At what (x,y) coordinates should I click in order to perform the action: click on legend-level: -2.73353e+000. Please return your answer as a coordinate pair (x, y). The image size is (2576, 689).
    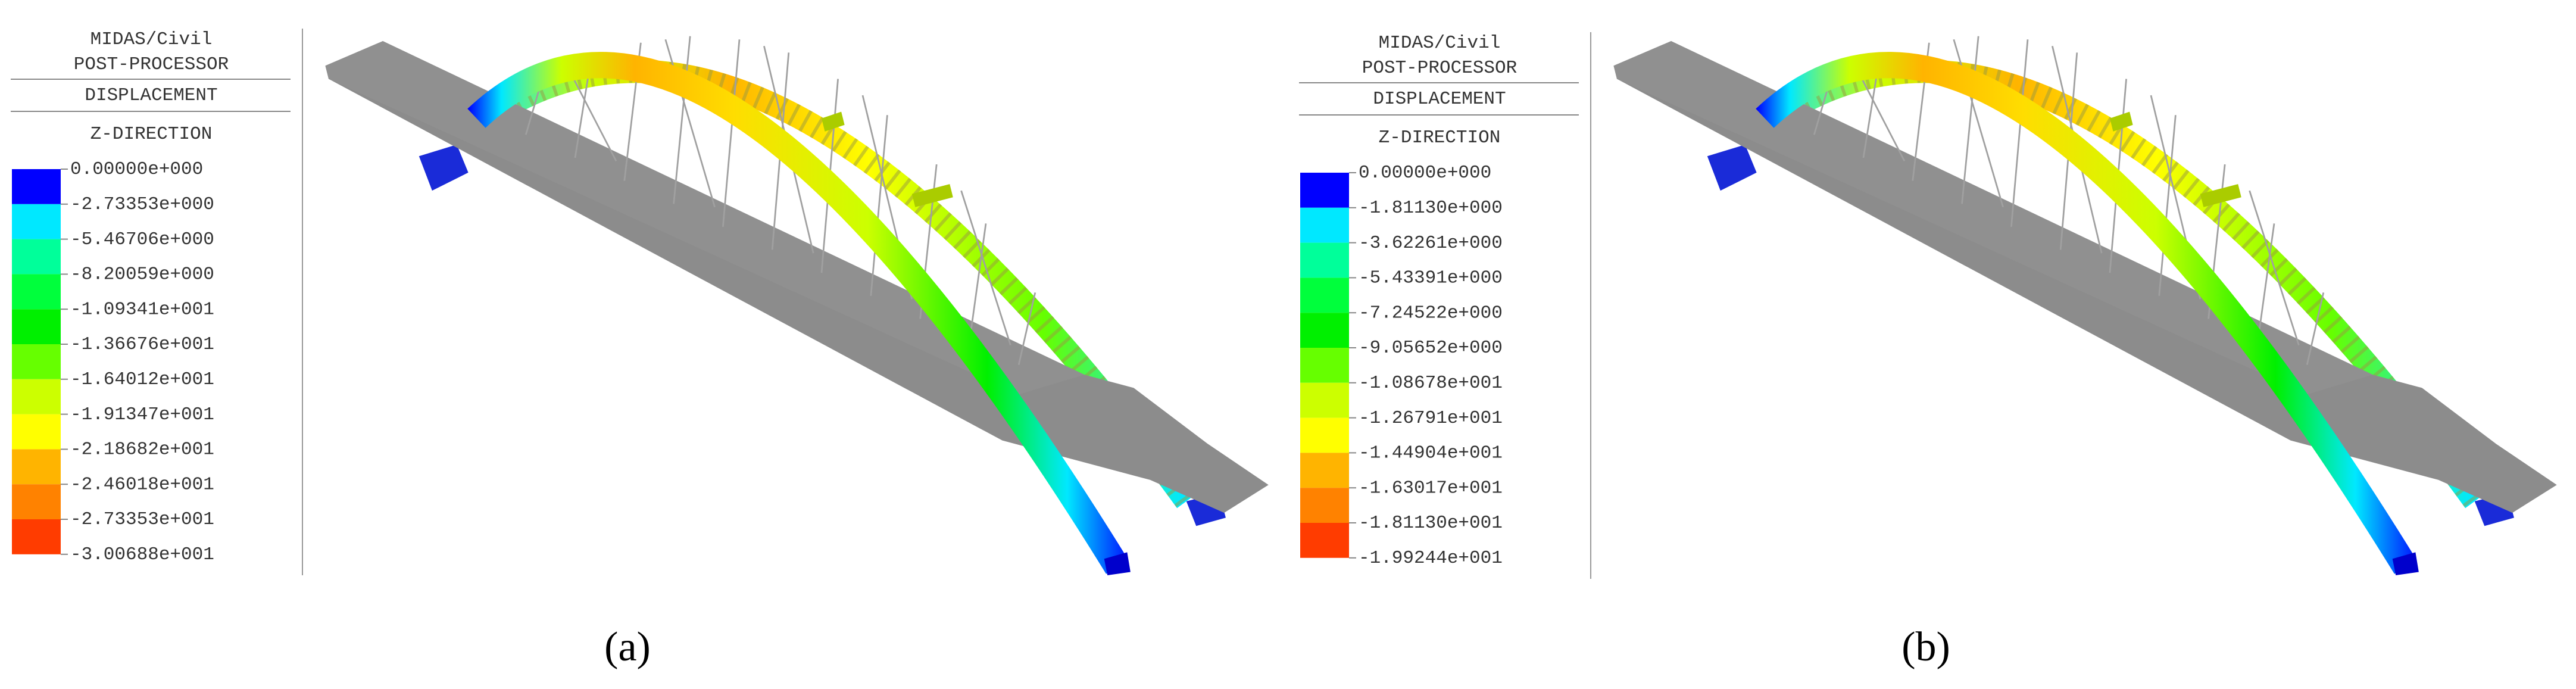
    Looking at the image, I should click on (142, 205).